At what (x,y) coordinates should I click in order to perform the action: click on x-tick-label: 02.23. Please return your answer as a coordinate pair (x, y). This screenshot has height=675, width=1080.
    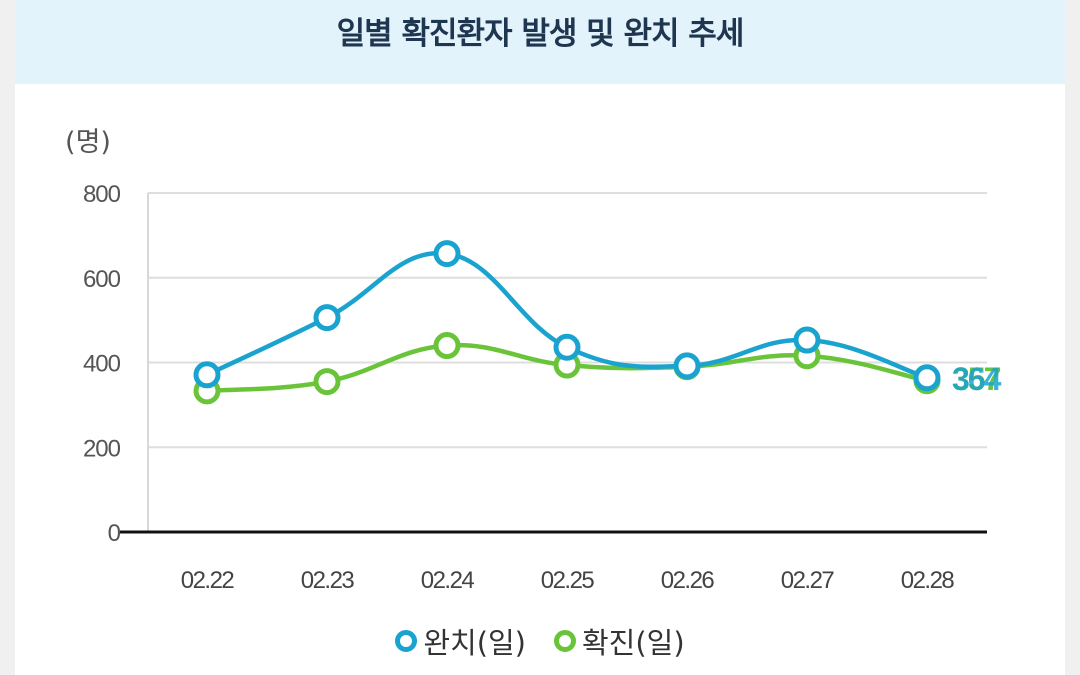
    Looking at the image, I should click on (328, 580).